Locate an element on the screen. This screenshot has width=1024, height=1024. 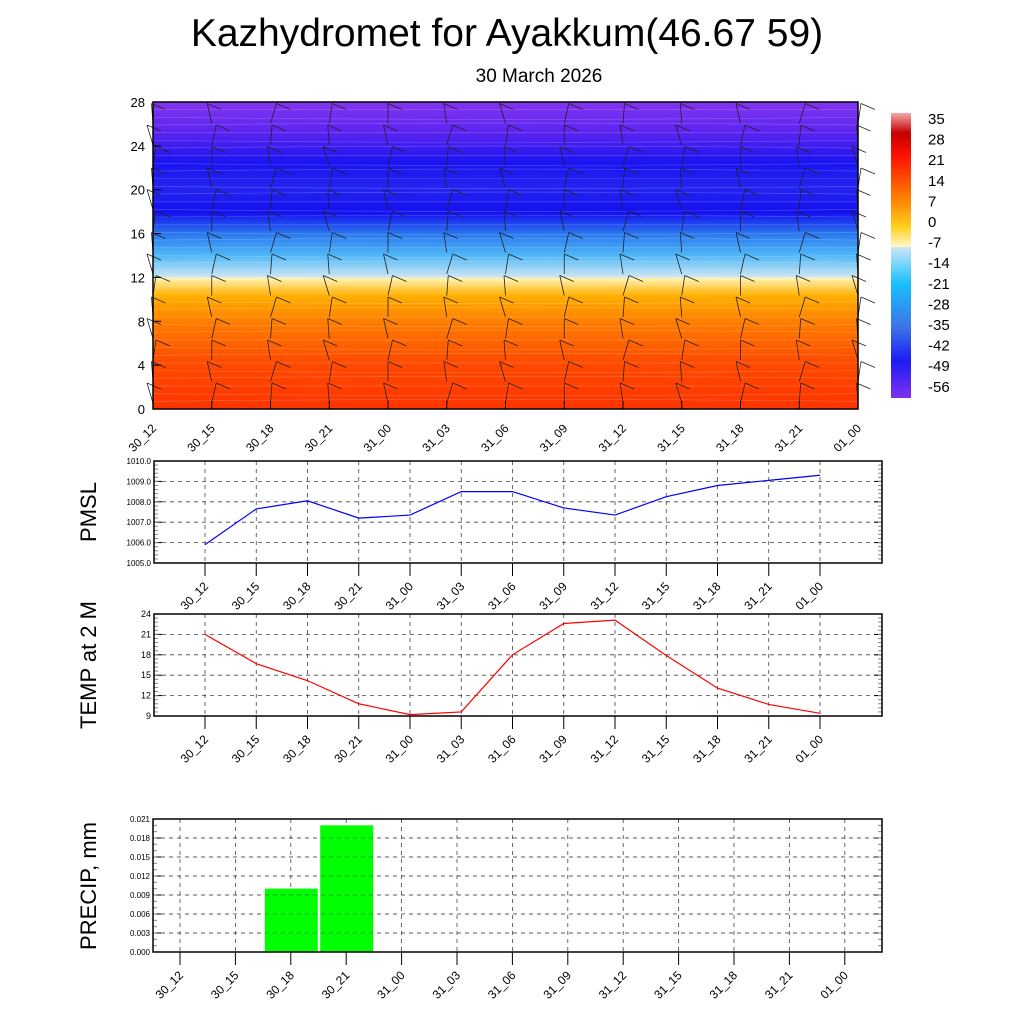
y-axis-label: PMSL is located at coordinates (88, 512).